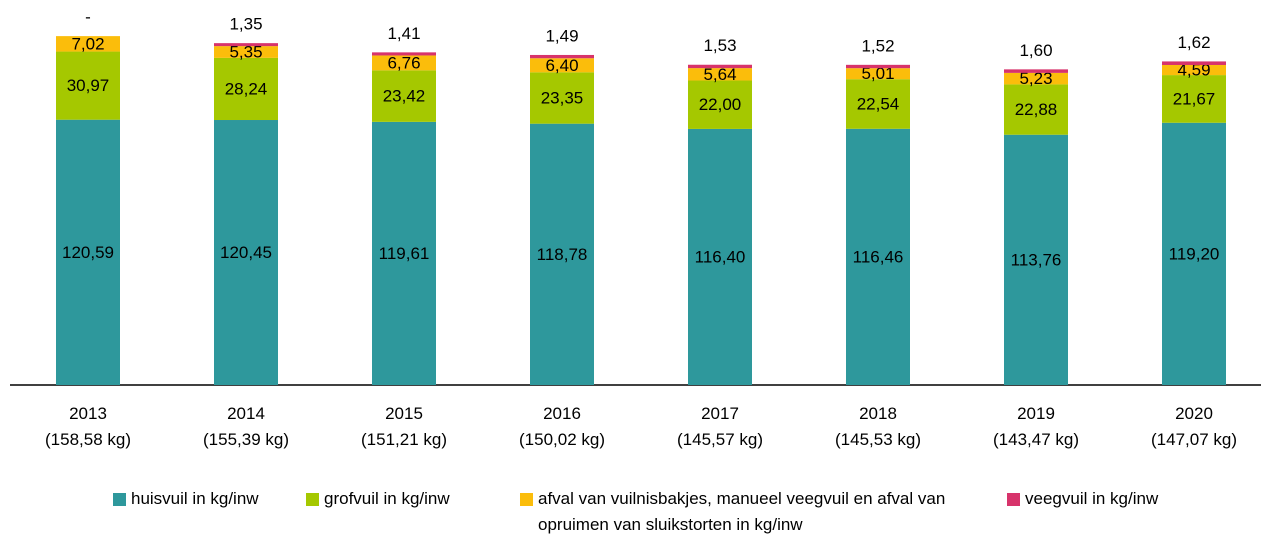 The image size is (1261, 540). I want to click on legend-item: grofvuil in kg/inw, so click(406, 499).